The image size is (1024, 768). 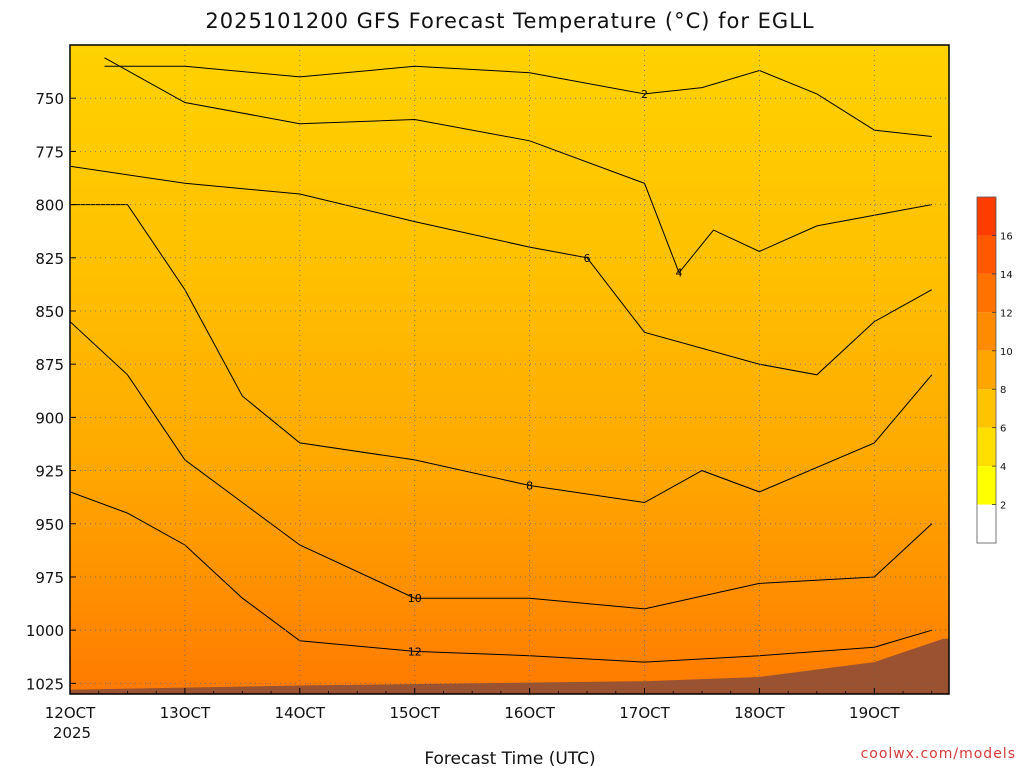 I want to click on contour-label: 4, so click(x=678, y=273).